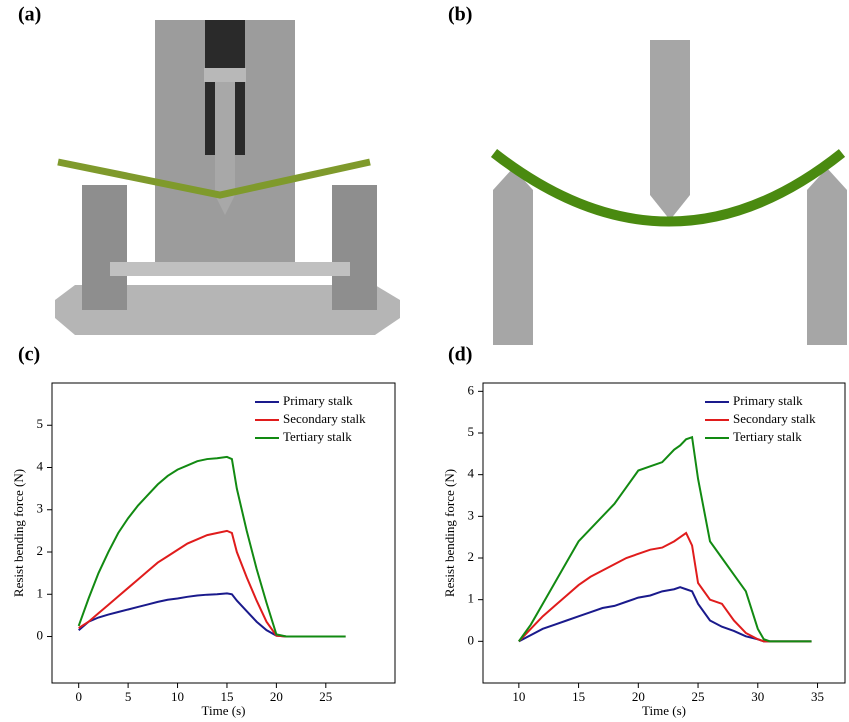 The width and height of the screenshot is (849, 722). Describe the element at coordinates (827, 256) in the screenshot. I see `right-support` at that location.